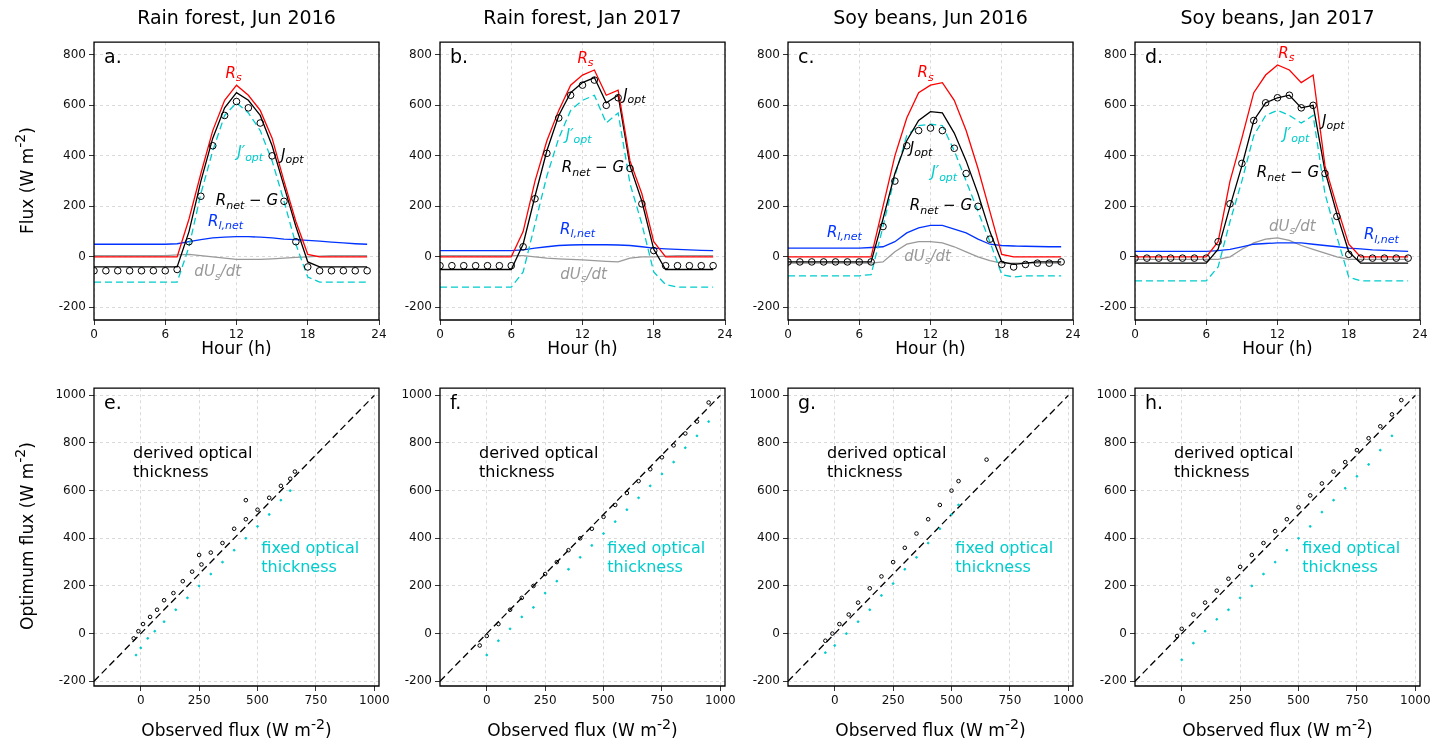 The width and height of the screenshot is (1450, 744). Describe the element at coordinates (1272, 195) in the screenshot. I see `line-series` at that location.